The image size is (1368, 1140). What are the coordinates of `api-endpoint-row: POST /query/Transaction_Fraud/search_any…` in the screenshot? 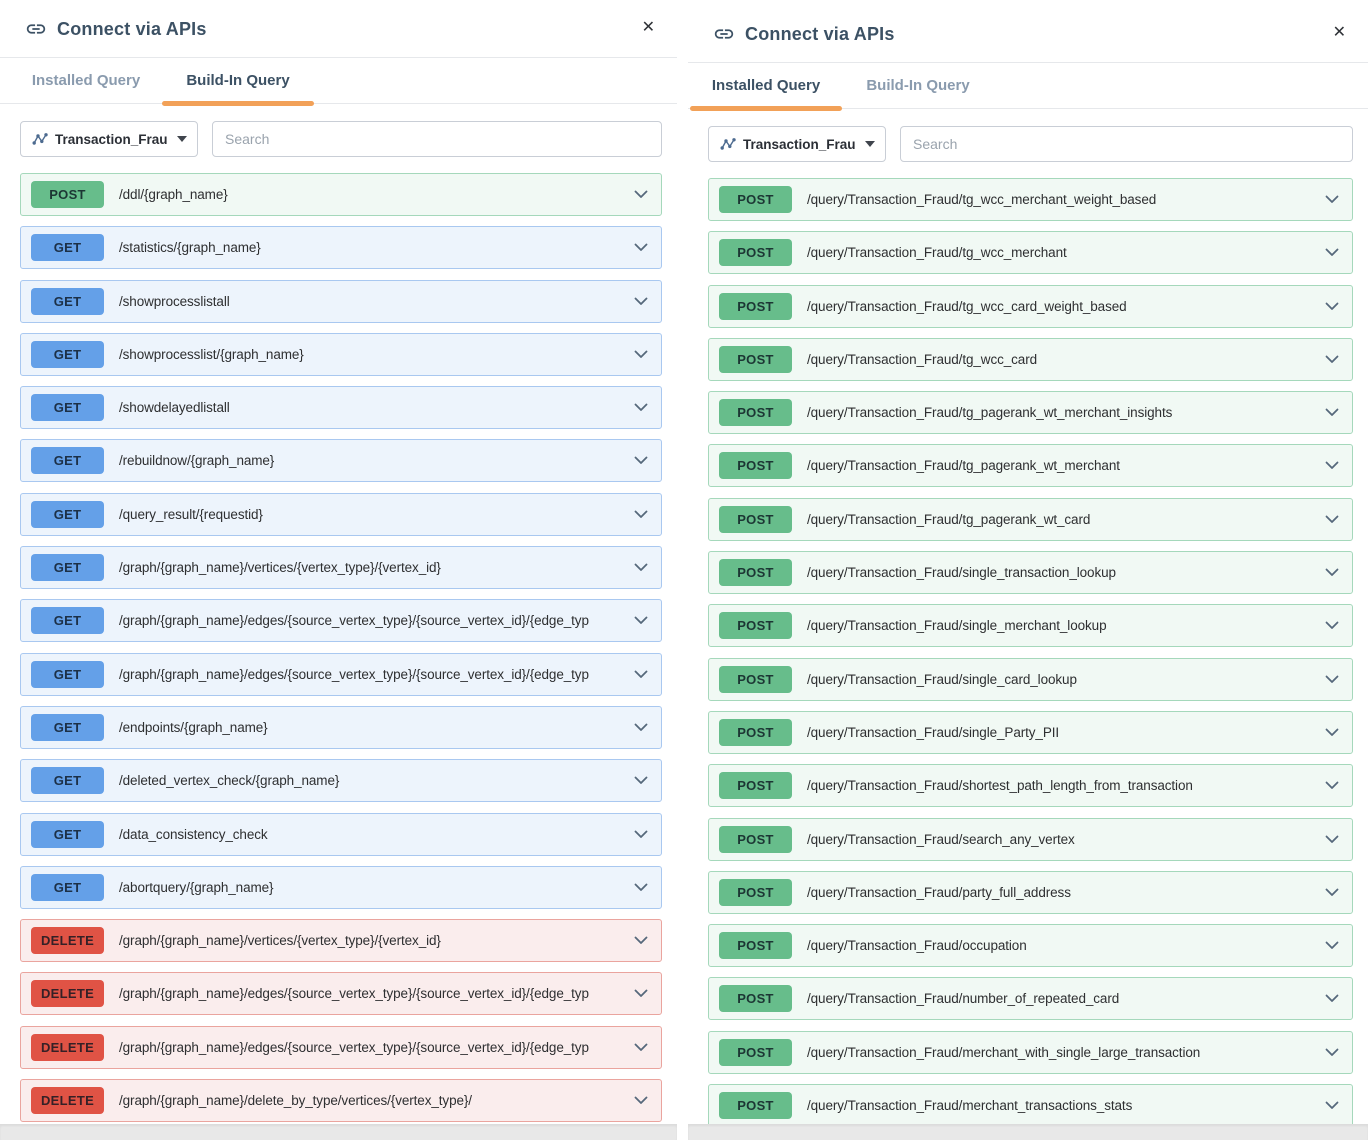 It's located at (1030, 839).